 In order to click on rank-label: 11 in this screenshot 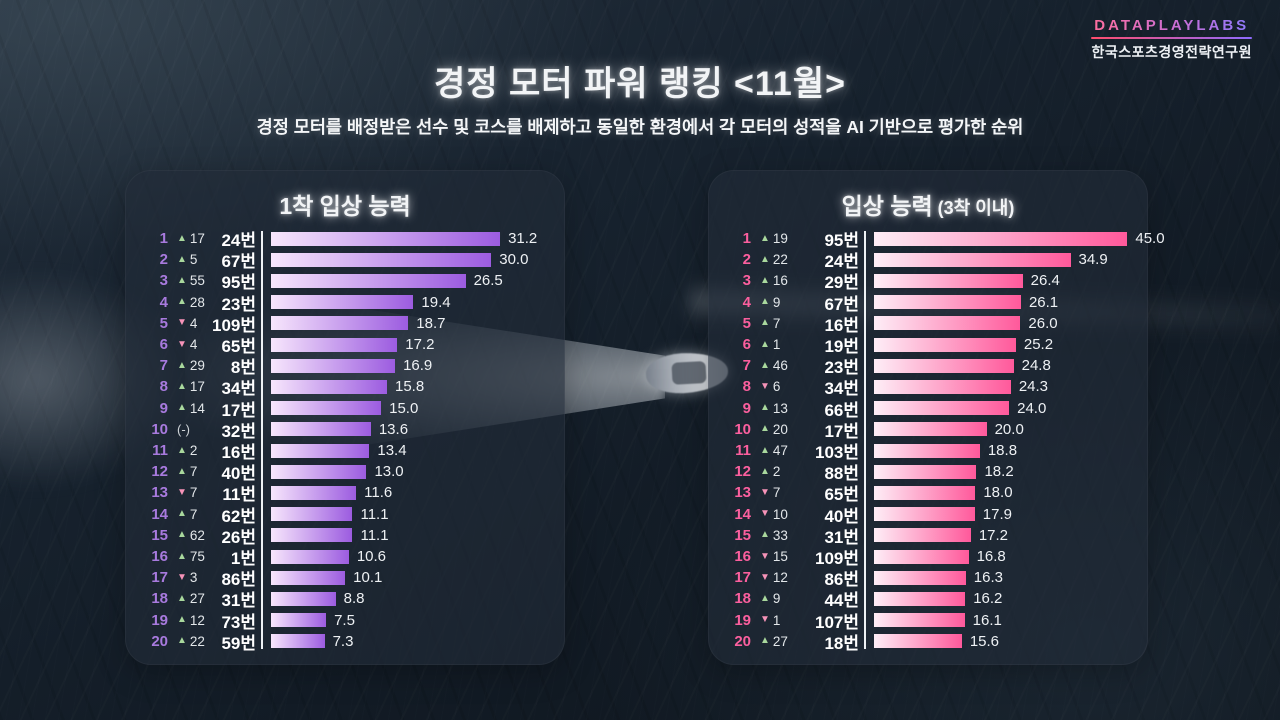, I will do `click(743, 451)`.